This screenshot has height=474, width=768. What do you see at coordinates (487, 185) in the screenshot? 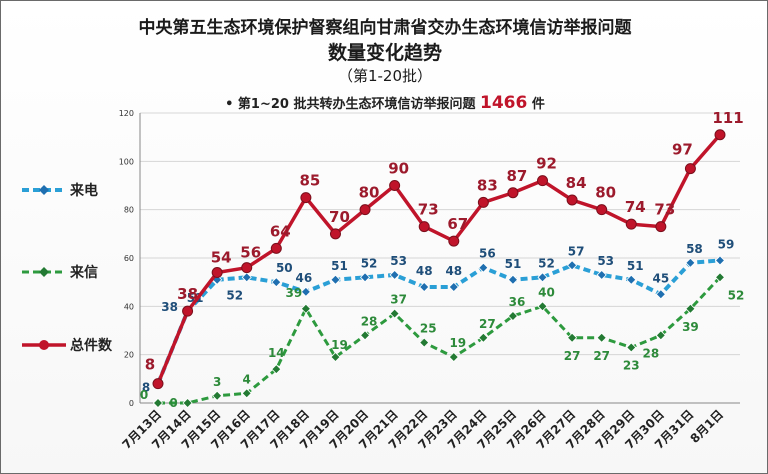
I see `data-label-total: 83` at bounding box center [487, 185].